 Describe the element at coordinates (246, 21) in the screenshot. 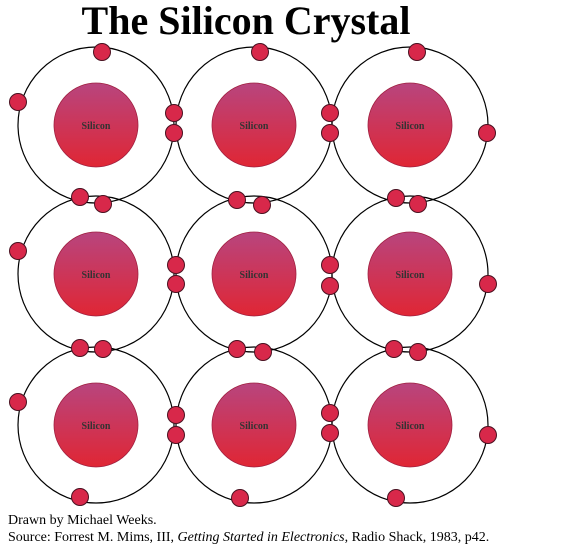

I see `title: The Silicon Crystal` at that location.